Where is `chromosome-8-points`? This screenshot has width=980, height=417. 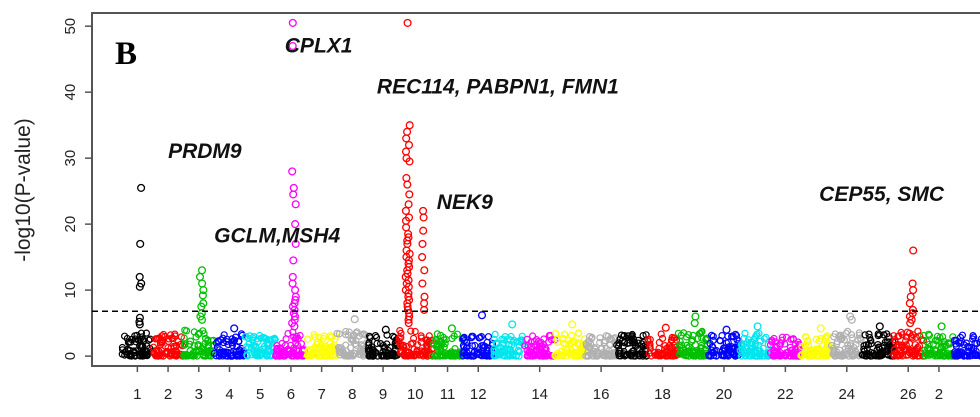
chromosome-8-points is located at coordinates (352, 337).